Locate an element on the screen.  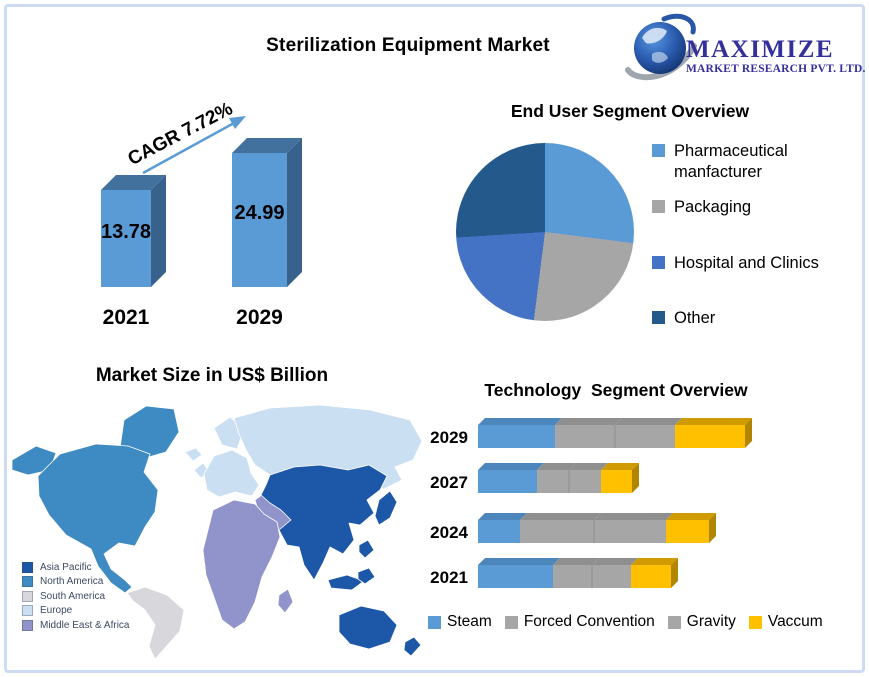
legend-item: Steam is located at coordinates (460, 622).